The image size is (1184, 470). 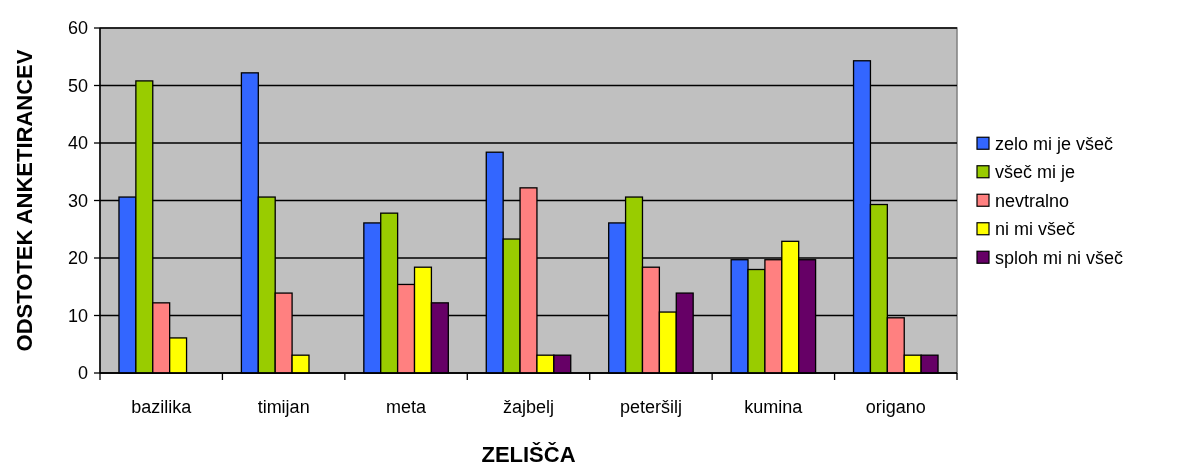 I want to click on legend-label: ni mi všeč, so click(x=1035, y=229).